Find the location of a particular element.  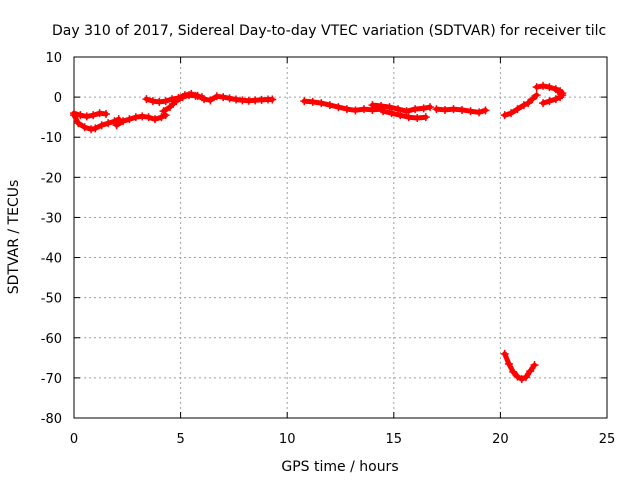

x-tick-label: 20 is located at coordinates (500, 439).